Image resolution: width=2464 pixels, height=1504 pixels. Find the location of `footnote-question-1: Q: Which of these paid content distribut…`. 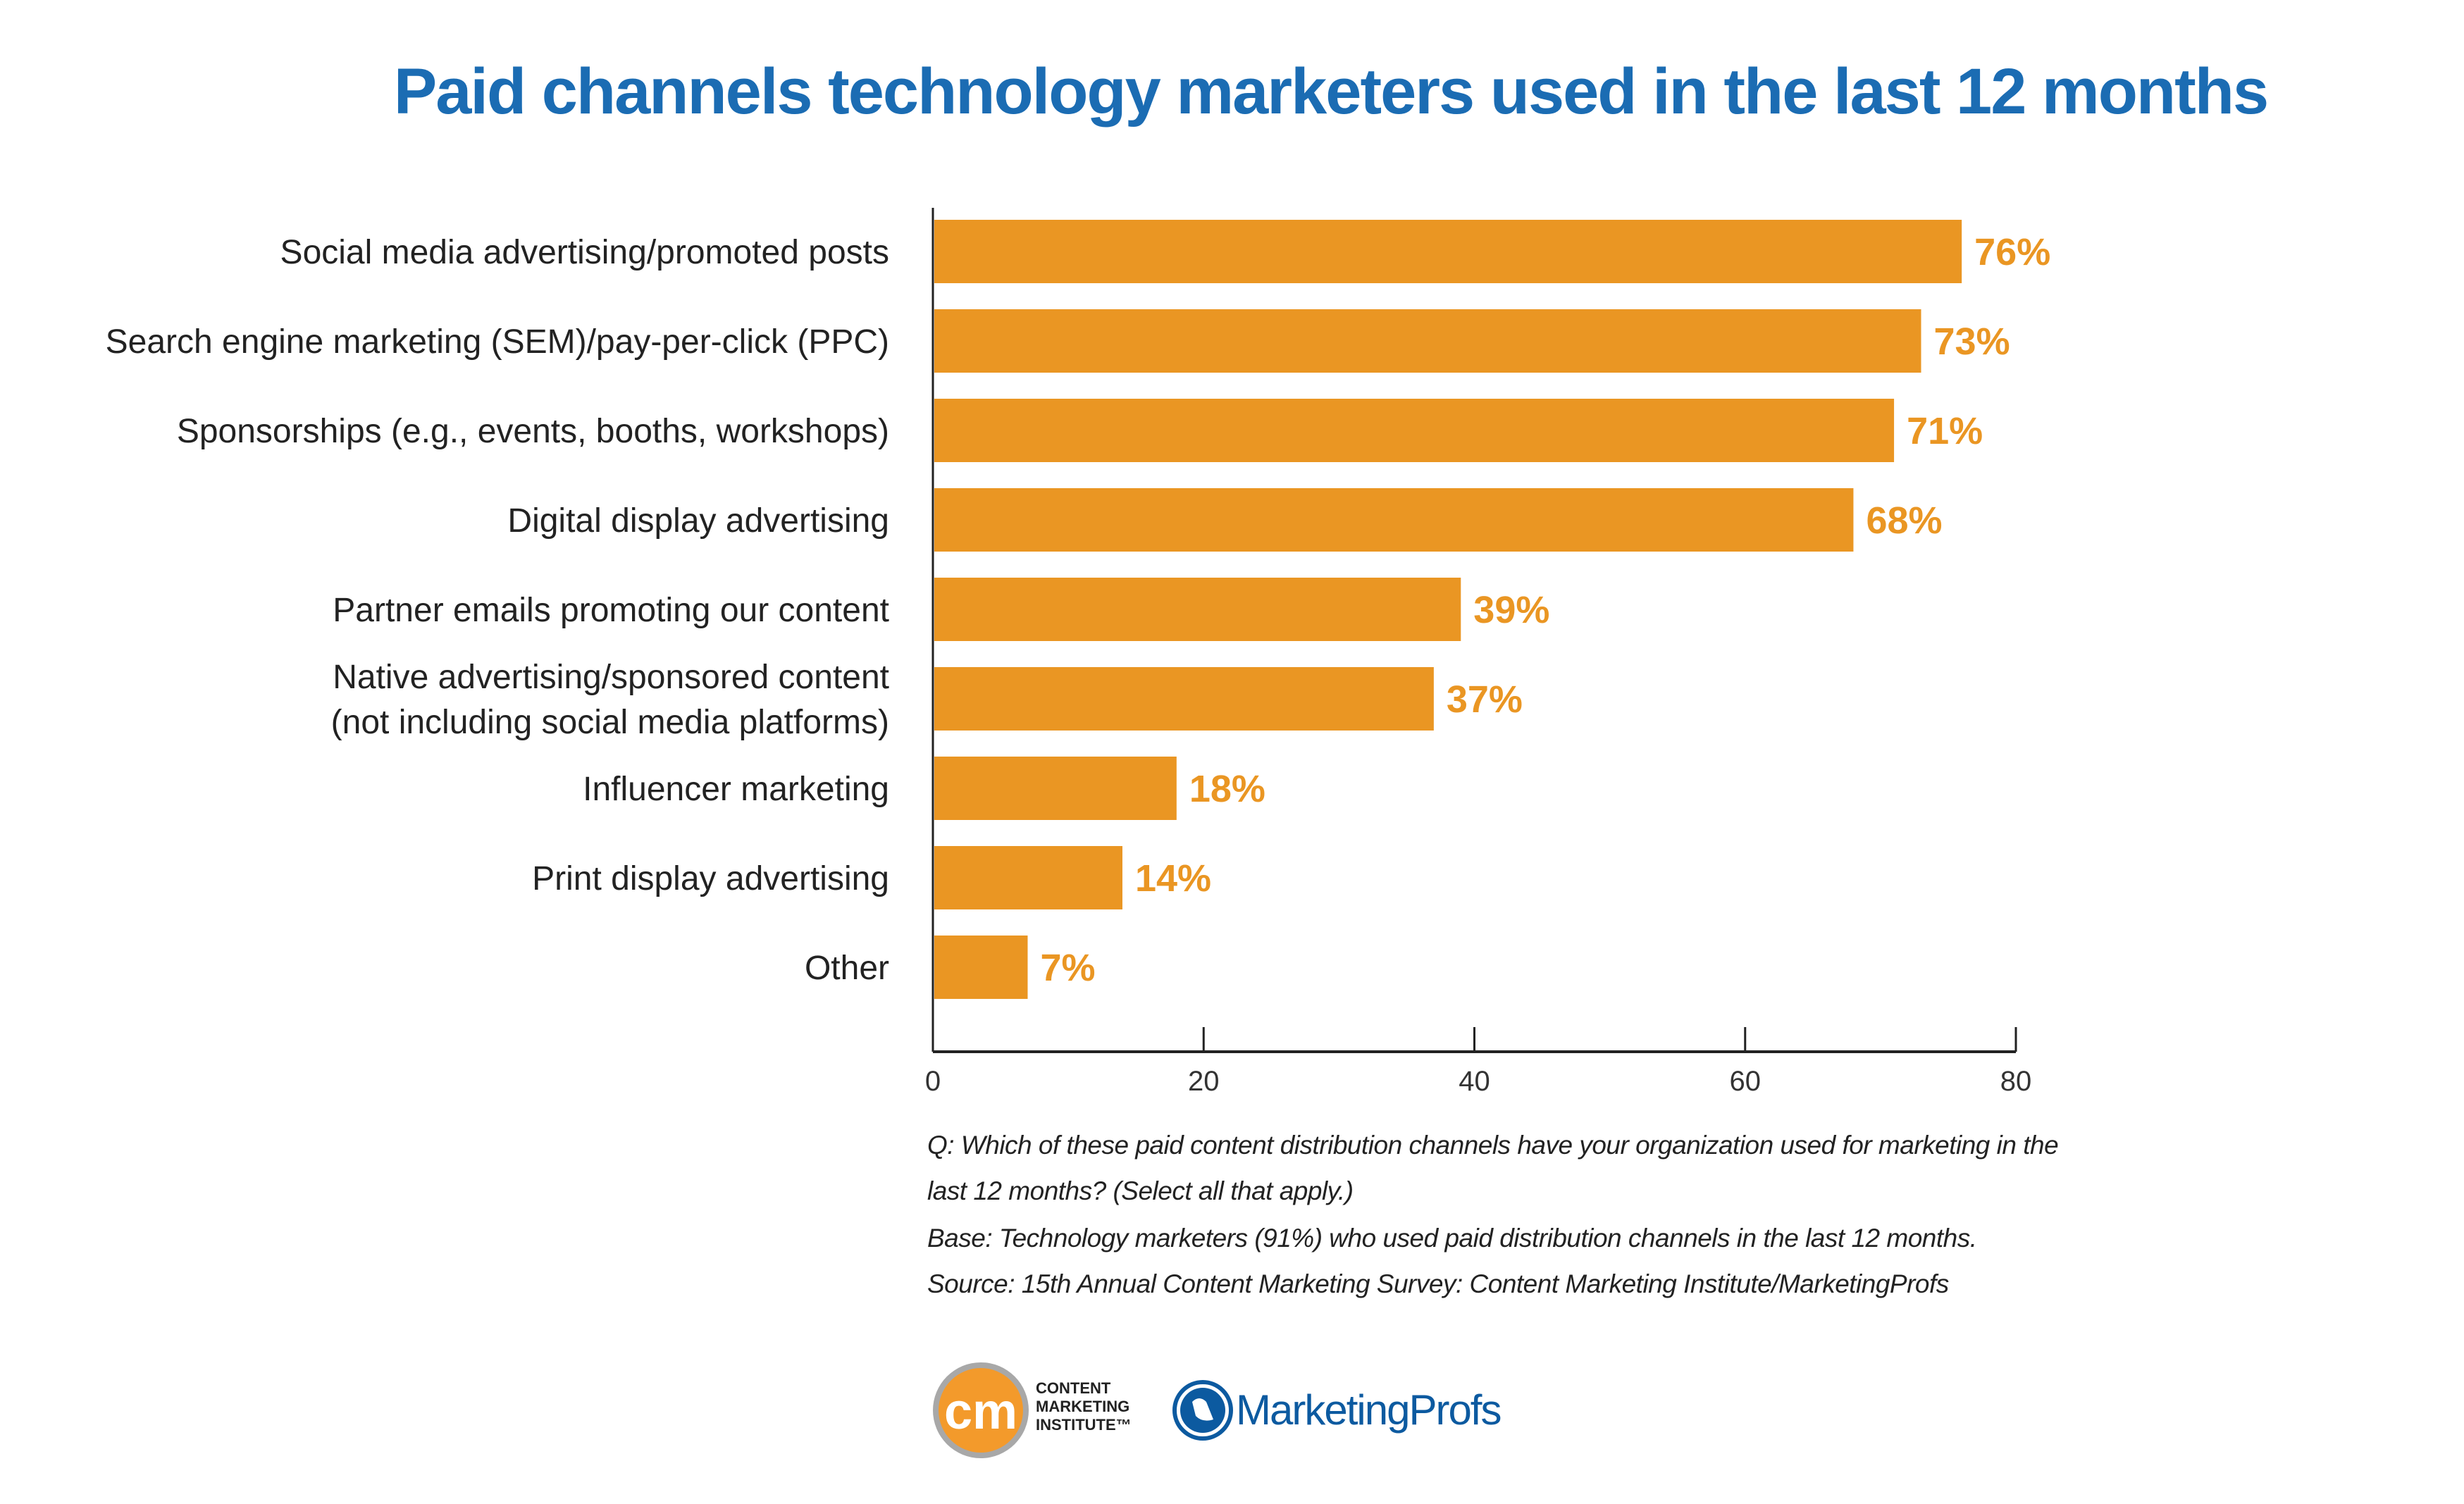

footnote-question-1: Q: Which of these paid content distribut… is located at coordinates (1493, 1146).